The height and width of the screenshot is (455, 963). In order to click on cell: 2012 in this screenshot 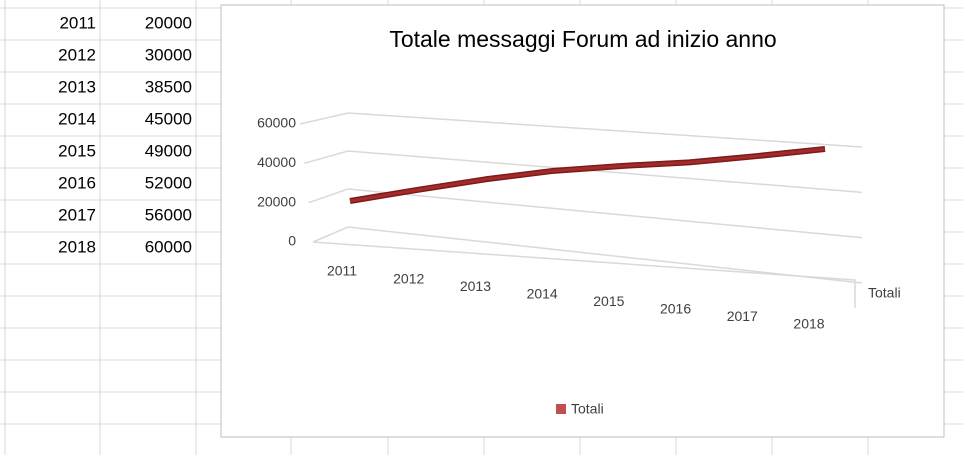, I will do `click(77, 54)`.